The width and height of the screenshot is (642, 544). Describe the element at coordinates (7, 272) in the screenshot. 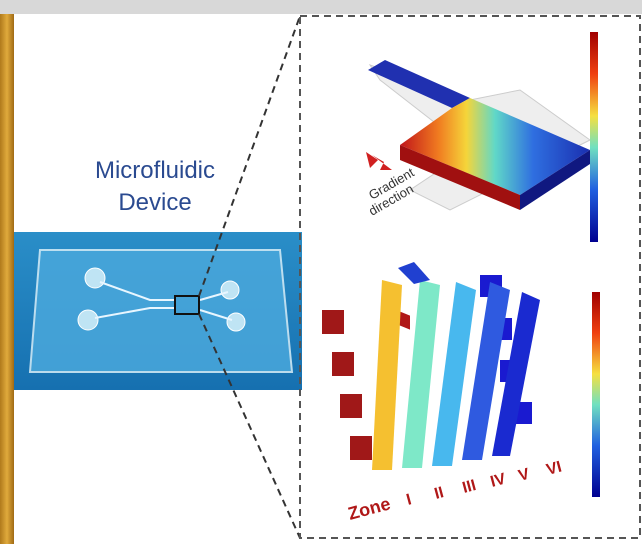

I see `side-strip` at that location.